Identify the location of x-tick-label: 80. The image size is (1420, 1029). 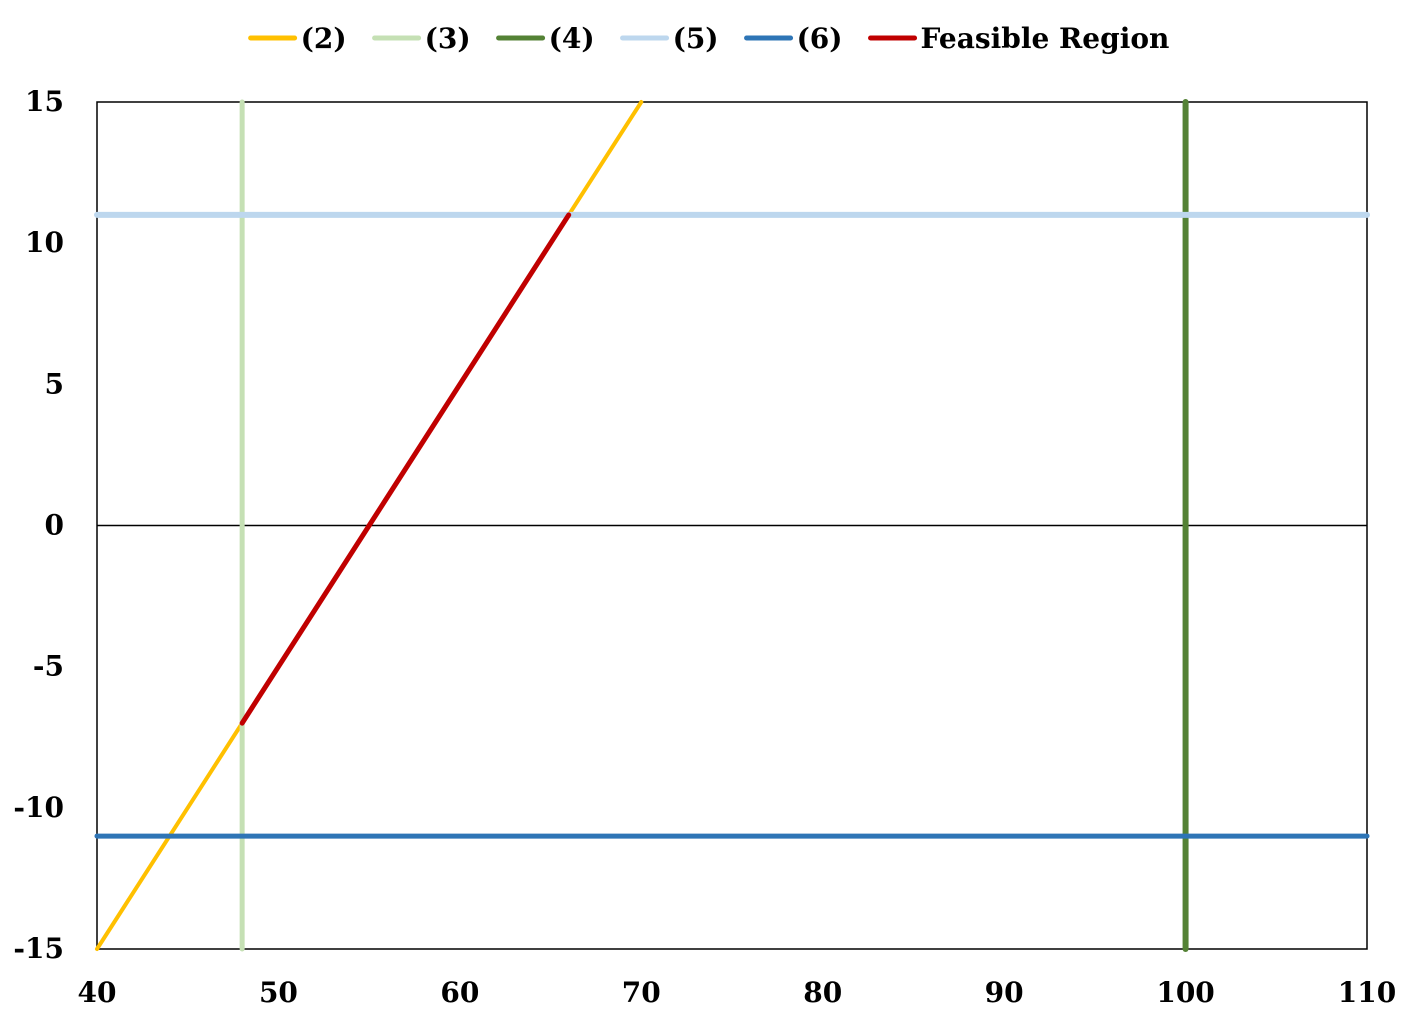
(822, 992).